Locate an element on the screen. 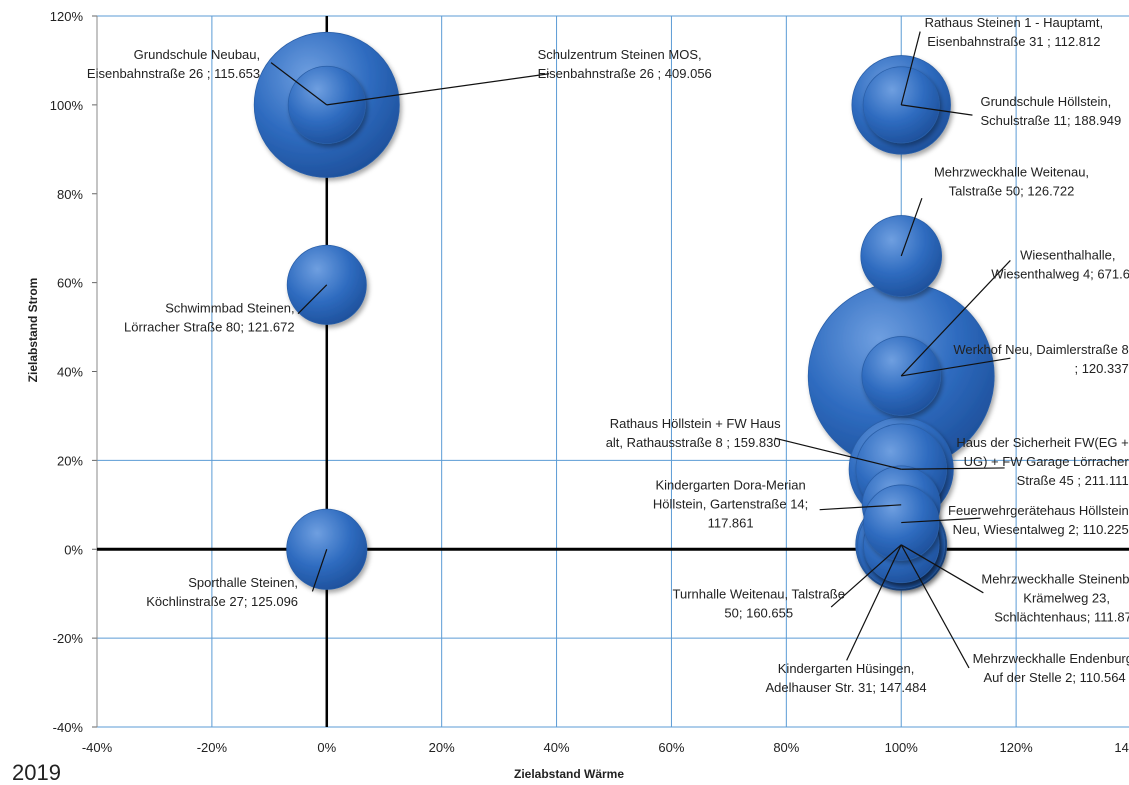  data-label-line: Talstraße 50; 126.722 is located at coordinates (1012, 190).